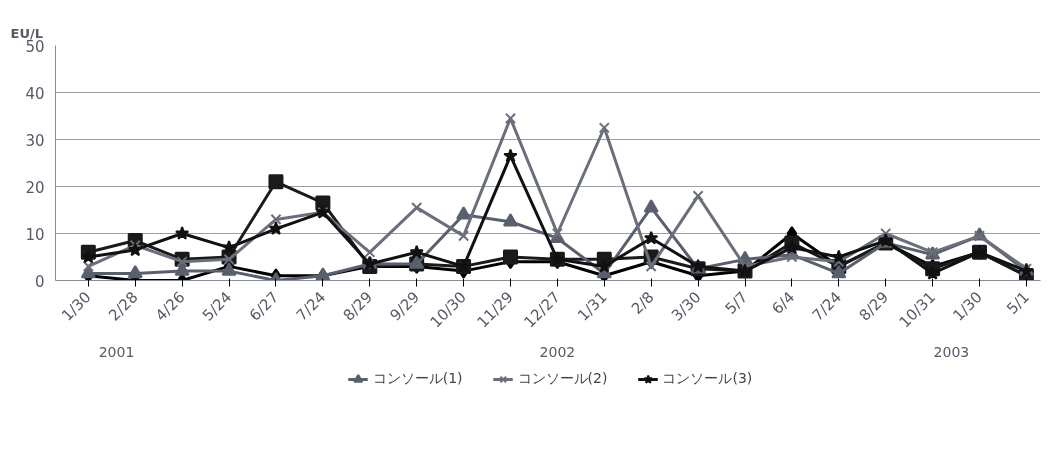 The width and height of the screenshot is (1064, 459). Describe the element at coordinates (562, 379) in the screenshot. I see `legend-label: コンソール(2)` at that location.